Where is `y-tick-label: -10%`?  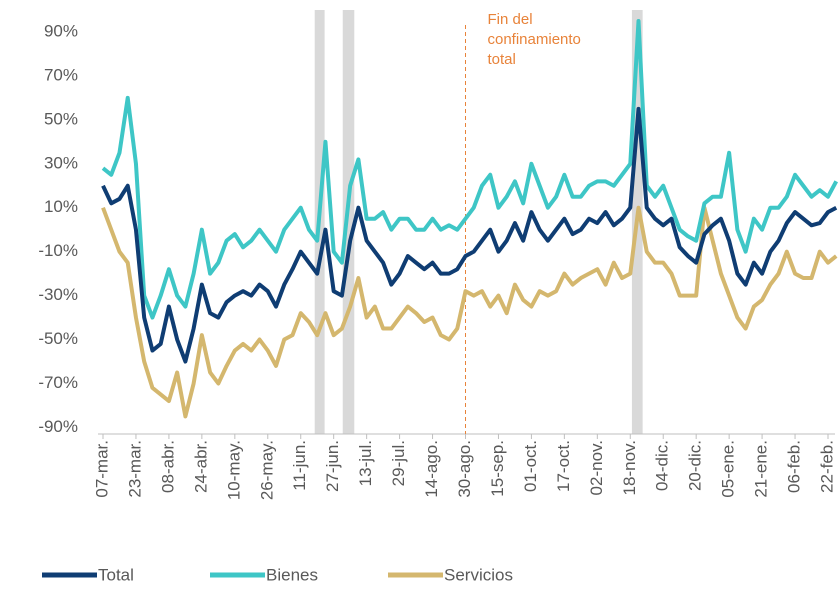
y-tick-label: -10% is located at coordinates (58, 250).